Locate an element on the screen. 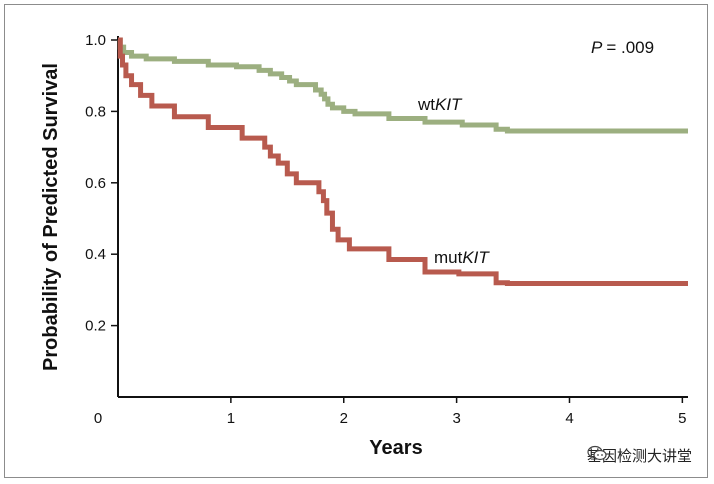 This screenshot has height=484, width=714. p-value-annotation: P = .009 is located at coordinates (622, 47).